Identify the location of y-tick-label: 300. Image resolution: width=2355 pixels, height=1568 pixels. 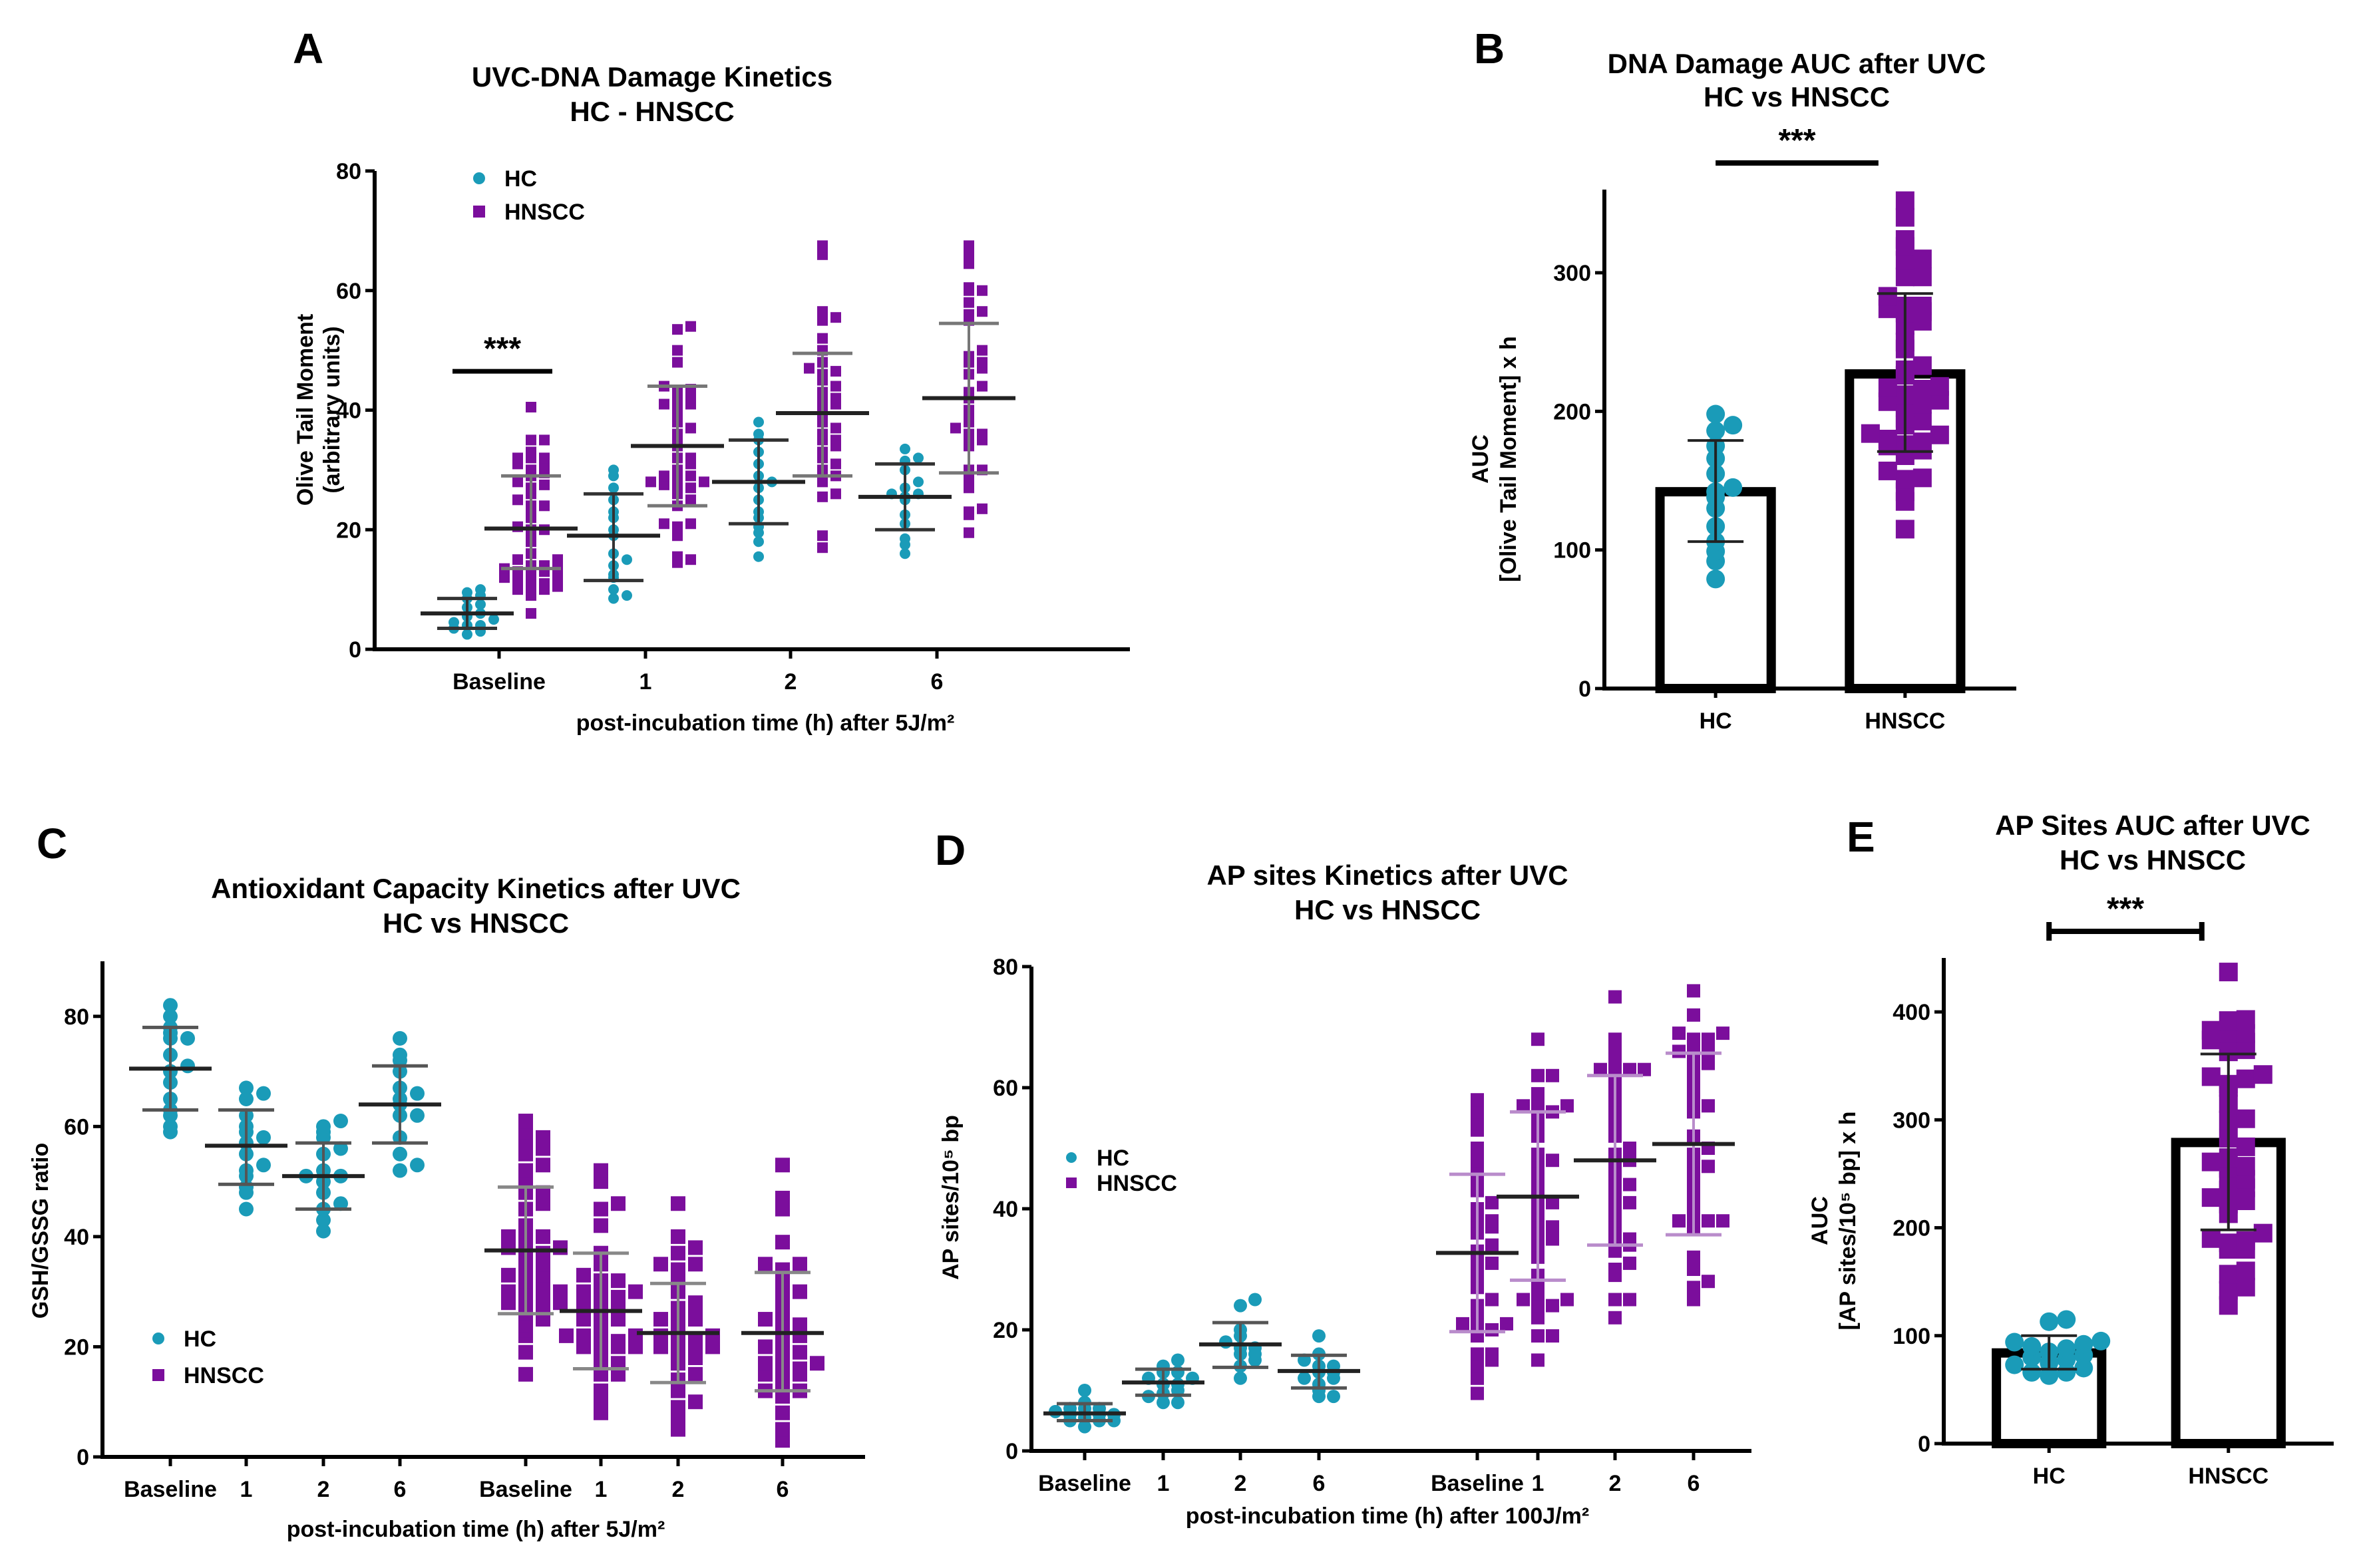
(1911, 1120).